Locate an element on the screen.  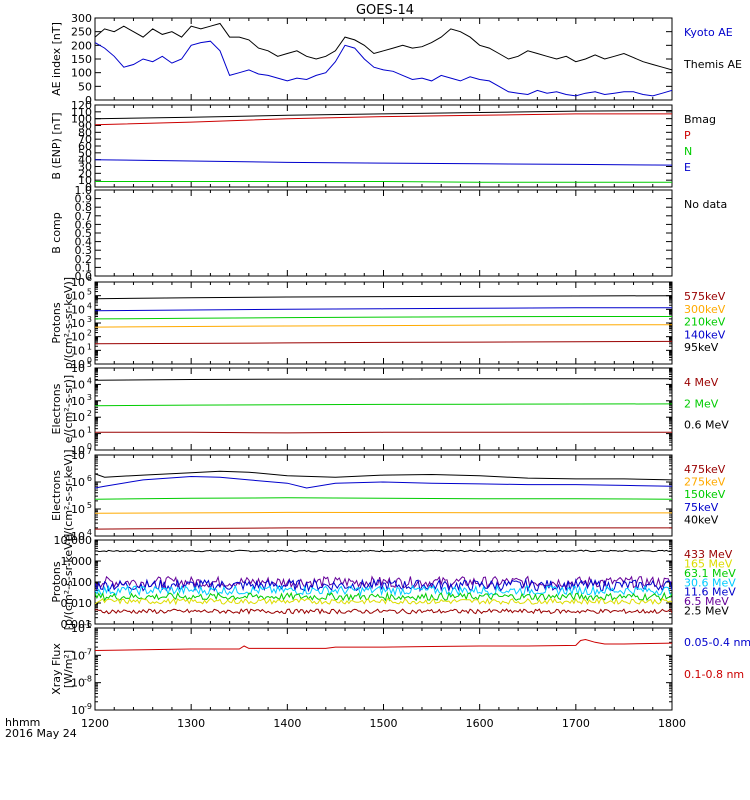
y-tick-label: 200 is located at coordinates (81, 45).